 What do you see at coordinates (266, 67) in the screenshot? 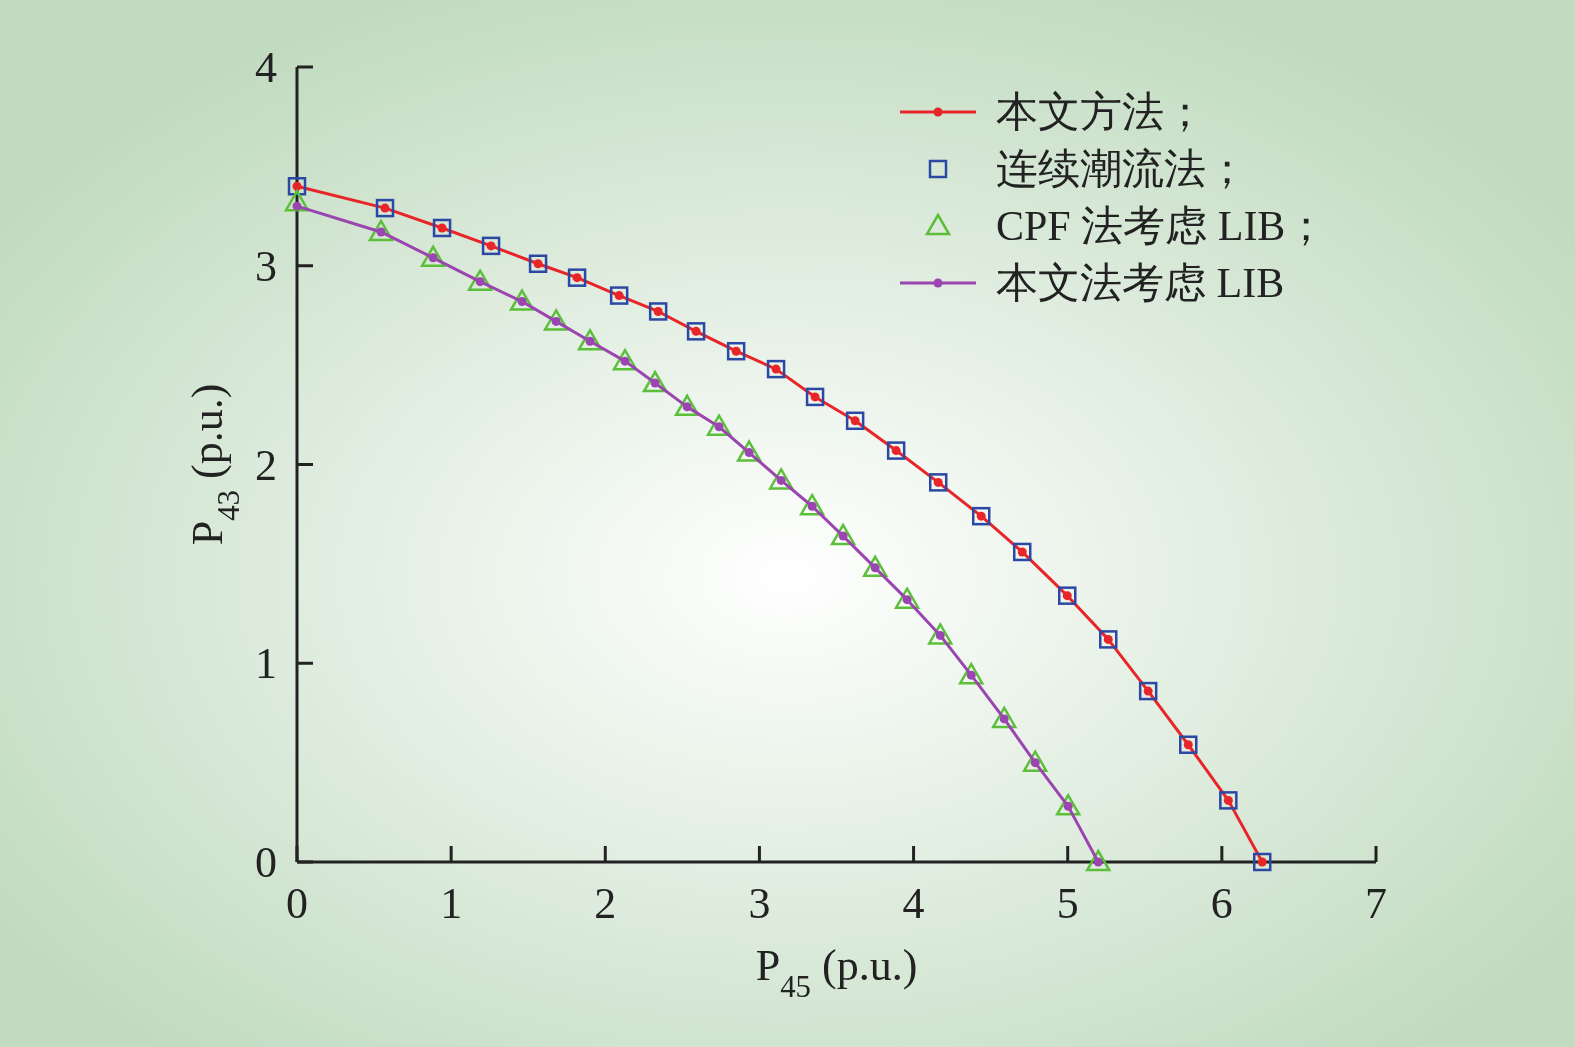
I see `y-tick-label: 4` at bounding box center [266, 67].